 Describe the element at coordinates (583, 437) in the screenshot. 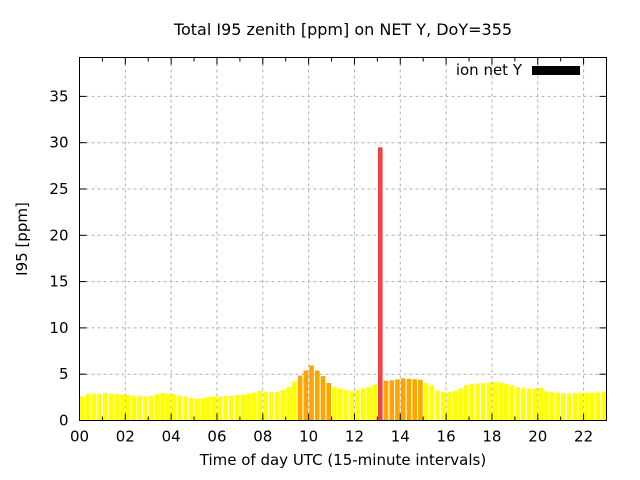

I see `x-tick-label: 22` at that location.